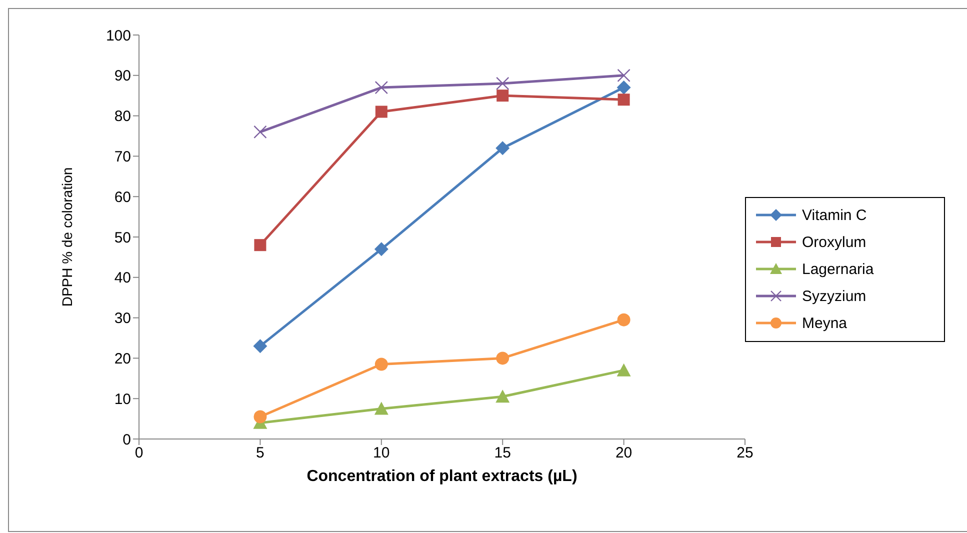 This screenshot has width=967, height=533. What do you see at coordinates (122, 76) in the screenshot?
I see `y-tick-label: 90` at bounding box center [122, 76].